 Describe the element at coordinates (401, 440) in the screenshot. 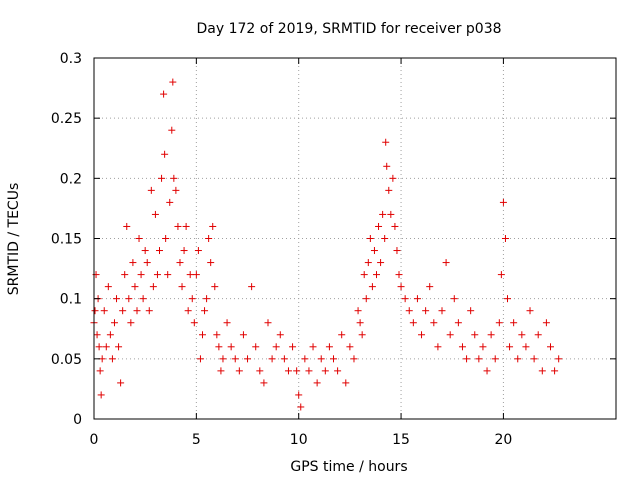

I see `x-tick-label: 15` at that location.